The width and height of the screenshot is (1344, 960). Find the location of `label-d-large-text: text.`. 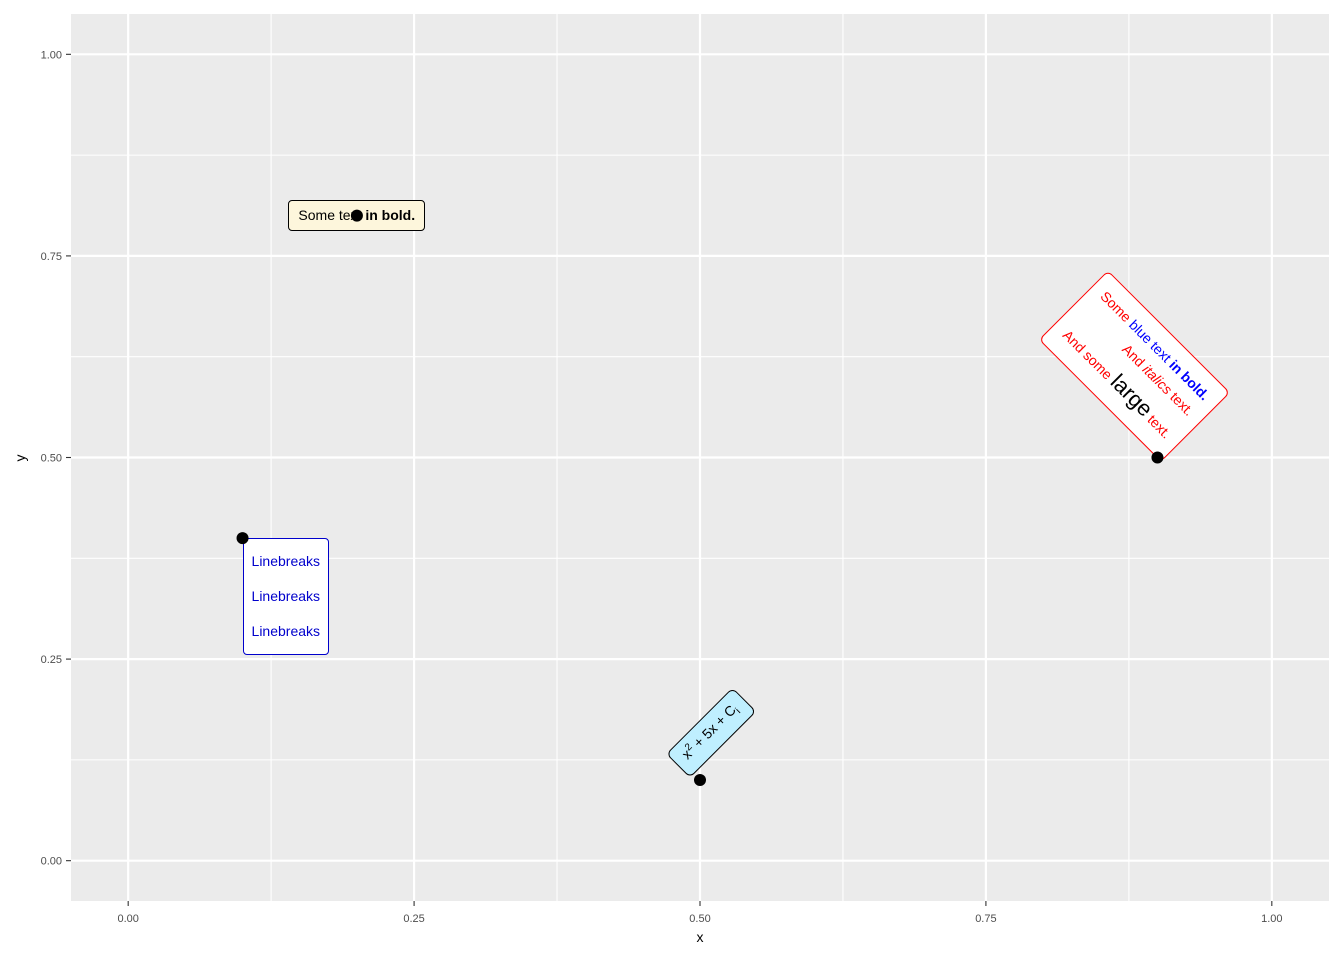

label-d-large-text: text. is located at coordinates (1159, 424).